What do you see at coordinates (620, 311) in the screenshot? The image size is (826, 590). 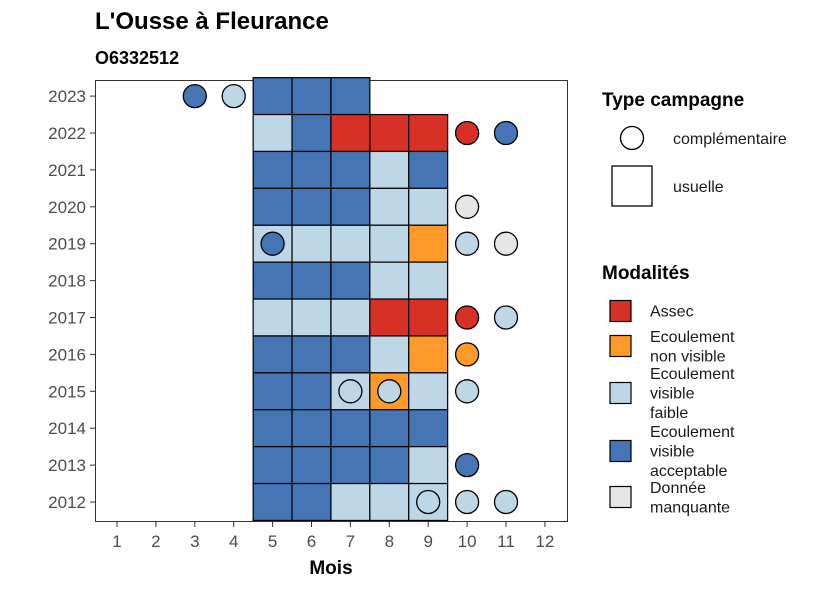 I see `legend-swatch-assec` at bounding box center [620, 311].